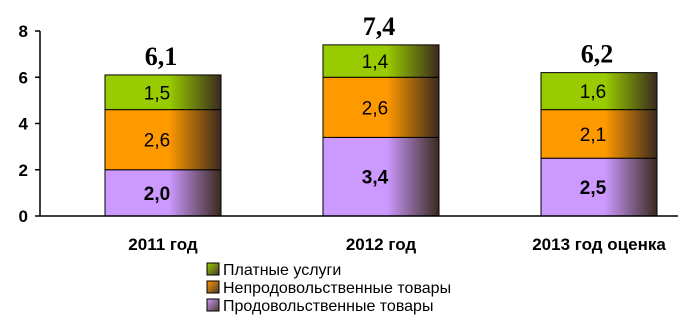 Image resolution: width=684 pixels, height=323 pixels. I want to click on data-label: 2,5, so click(593, 188).